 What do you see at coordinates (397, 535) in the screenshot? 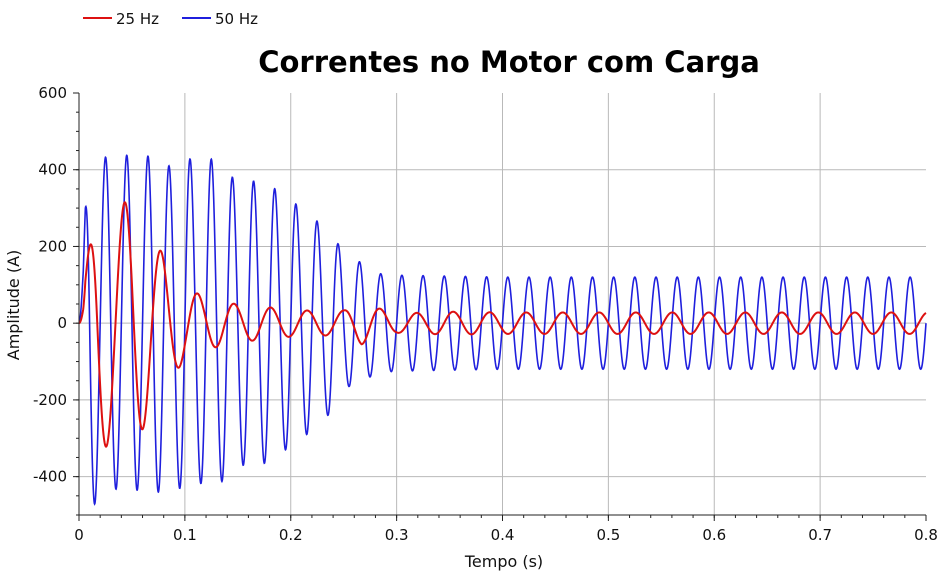
I see `x-tick-label: 0.3` at bounding box center [397, 535].